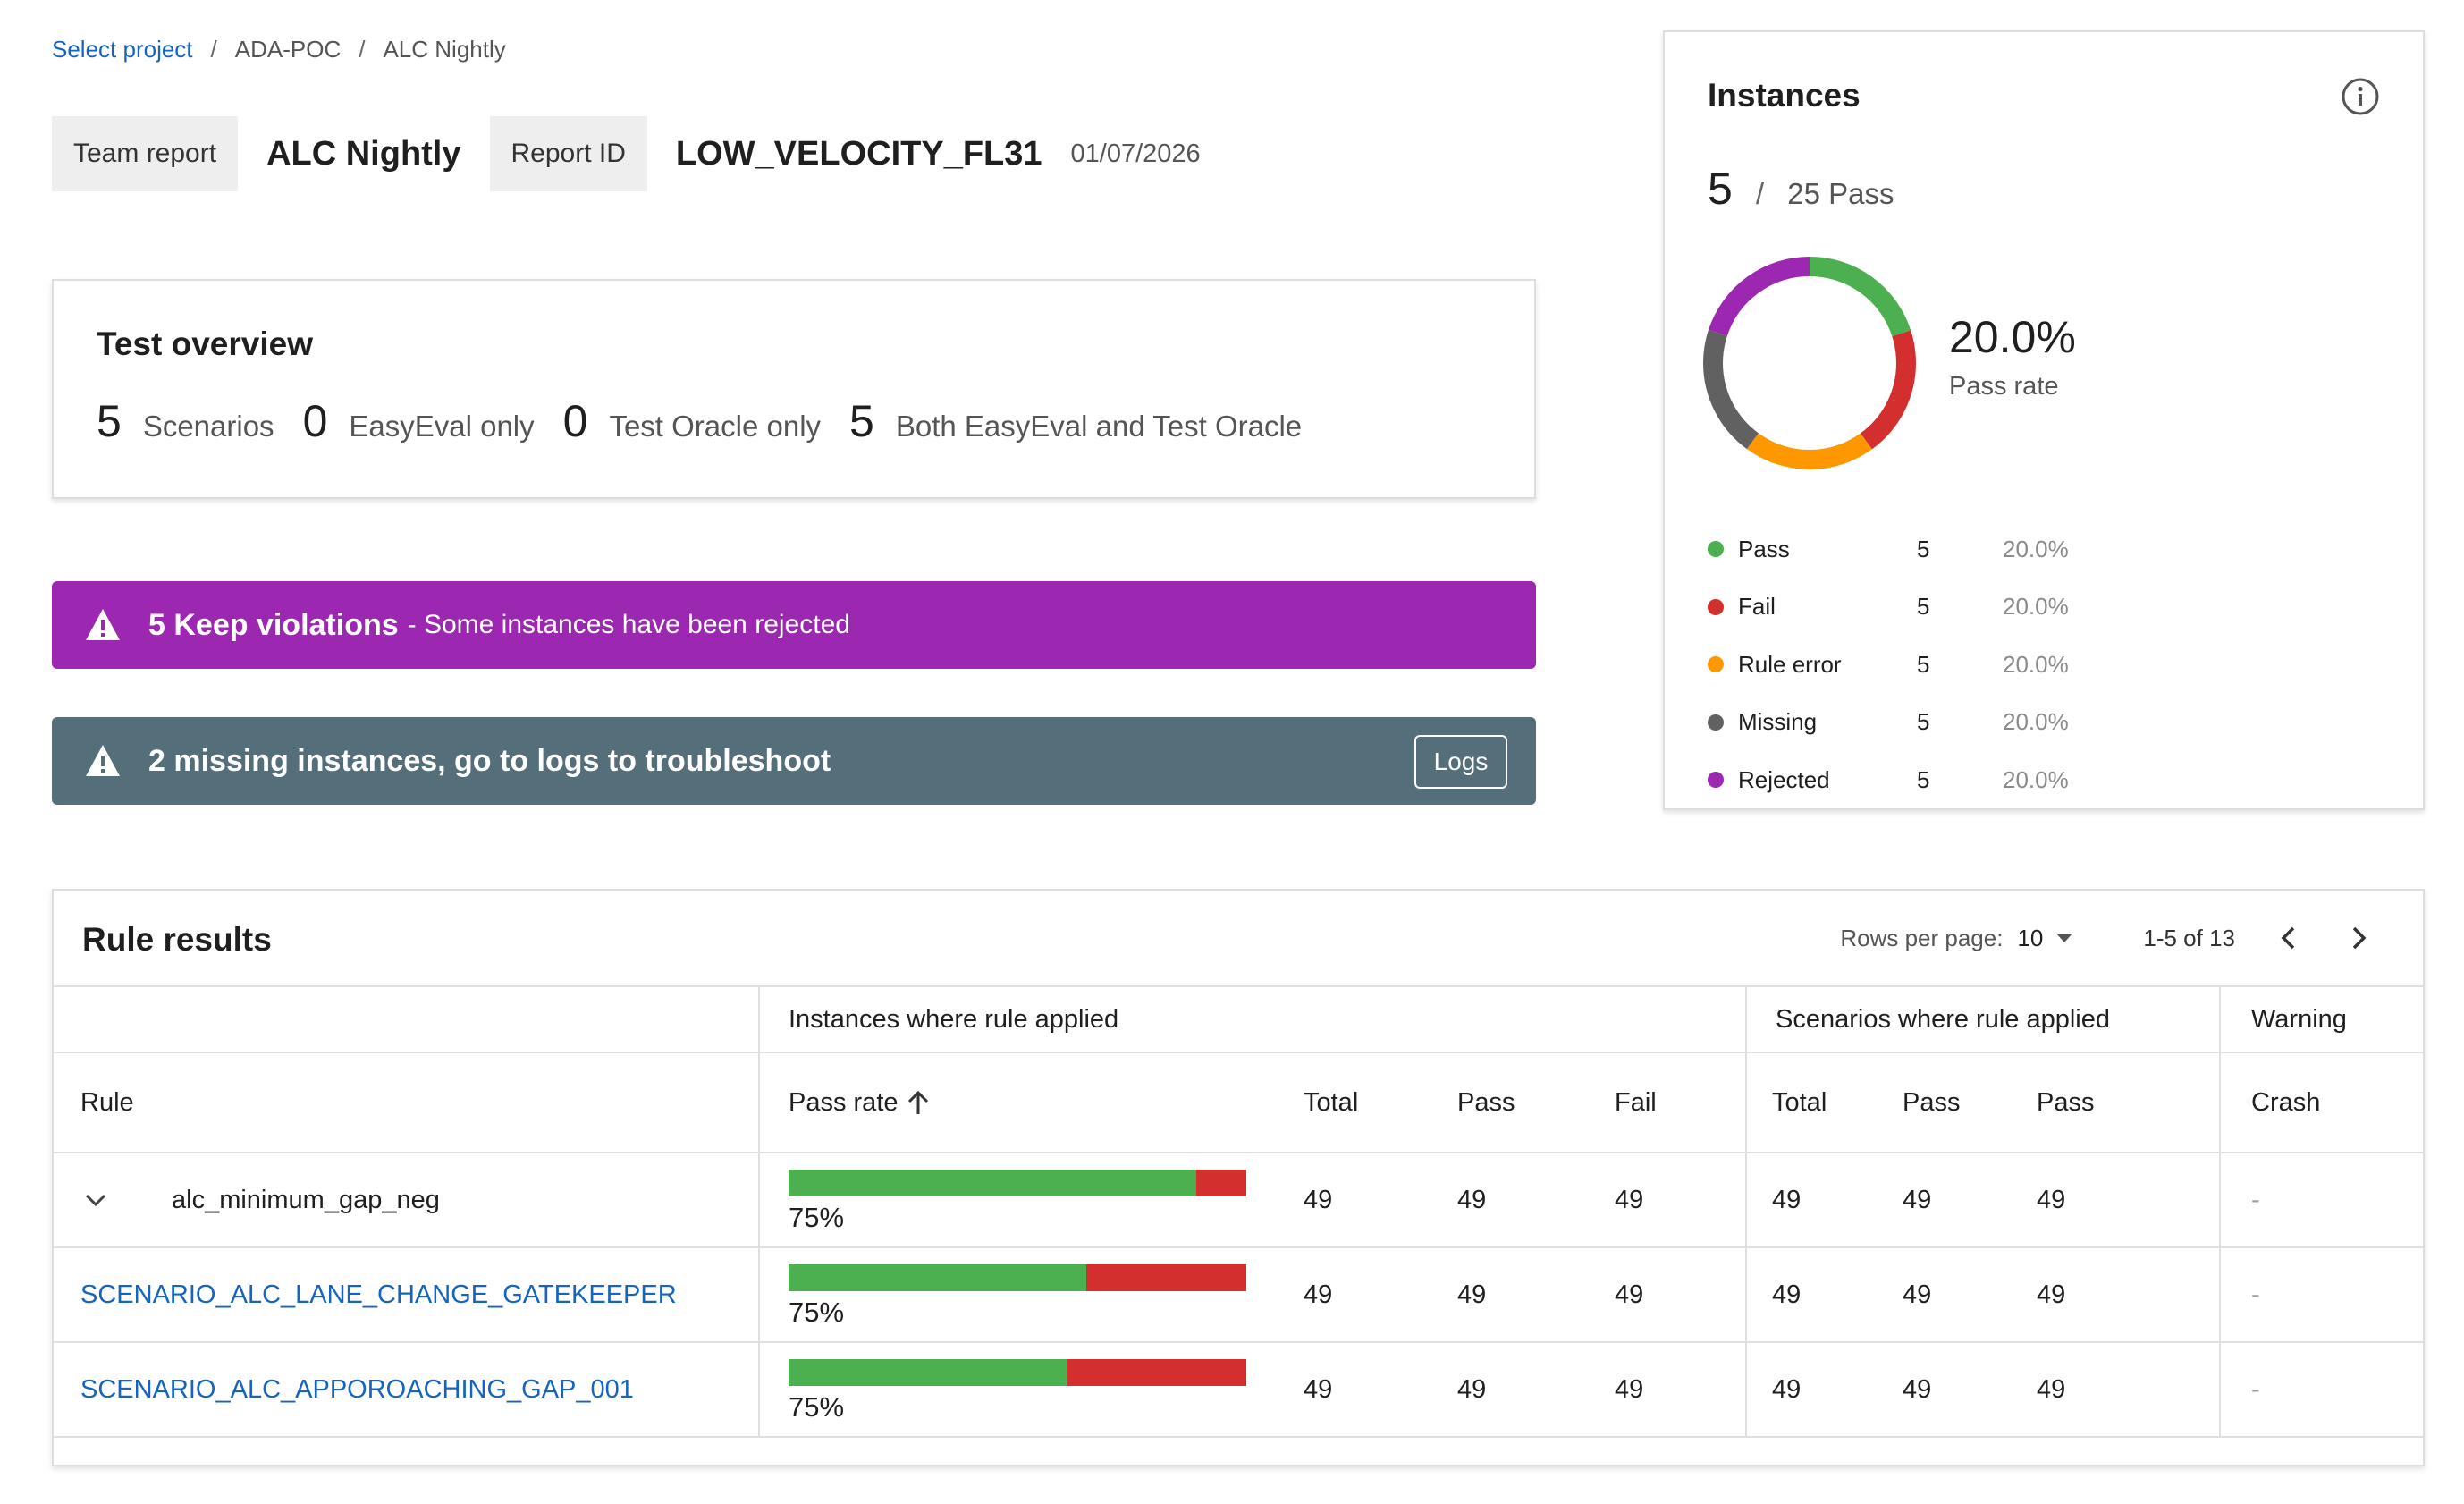 This screenshot has height=1504, width=2464. I want to click on team-name: ALC Nightly, so click(363, 154).